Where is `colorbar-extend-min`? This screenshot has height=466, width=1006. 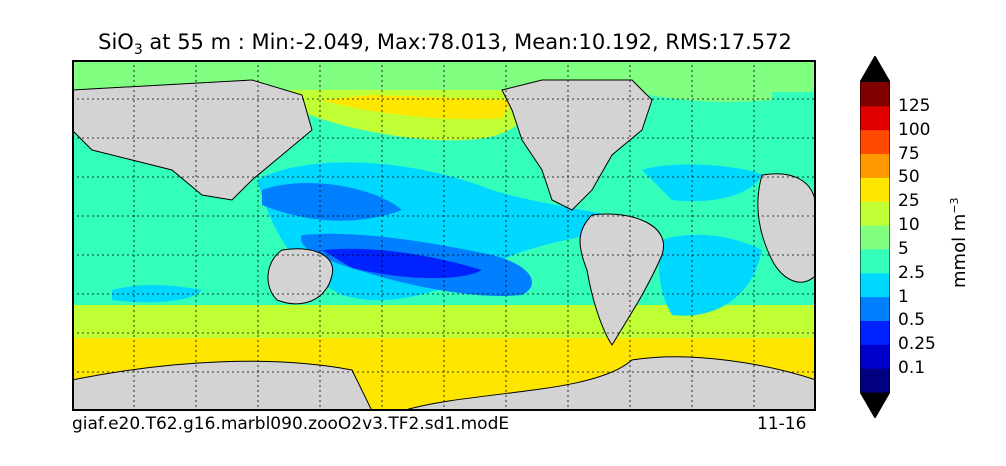 colorbar-extend-min is located at coordinates (875, 405).